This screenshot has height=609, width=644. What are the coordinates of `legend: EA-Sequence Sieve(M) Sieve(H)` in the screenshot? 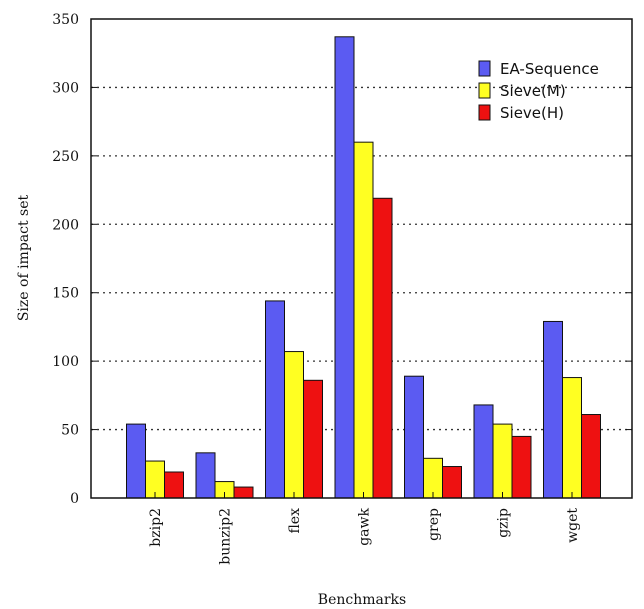 It's located at (538, 91).